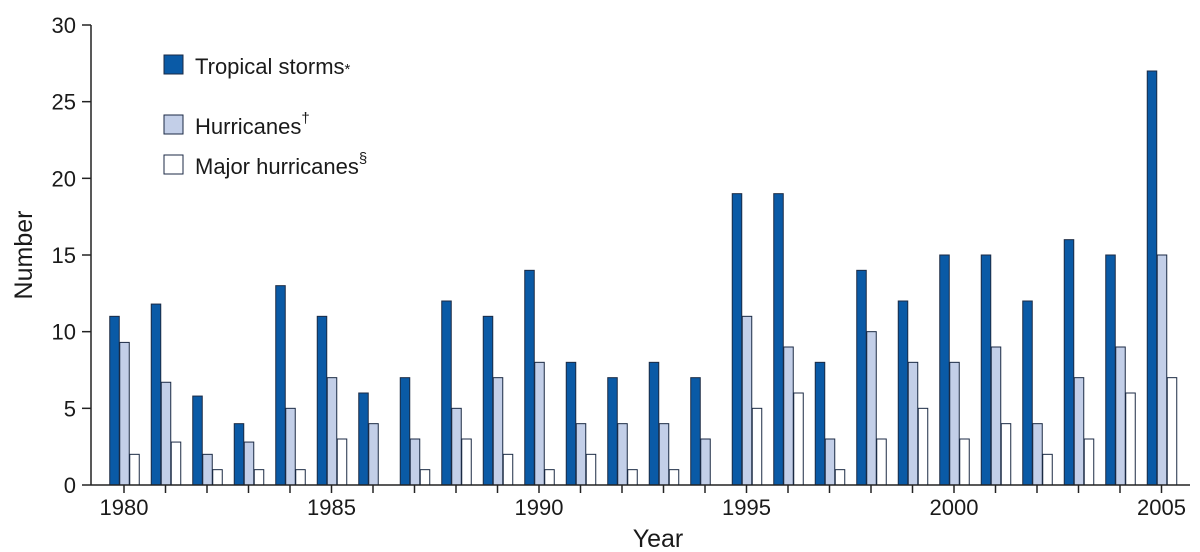 The image size is (1200, 552). Describe the element at coordinates (24, 255) in the screenshot. I see `y-axis-title: Number` at that location.